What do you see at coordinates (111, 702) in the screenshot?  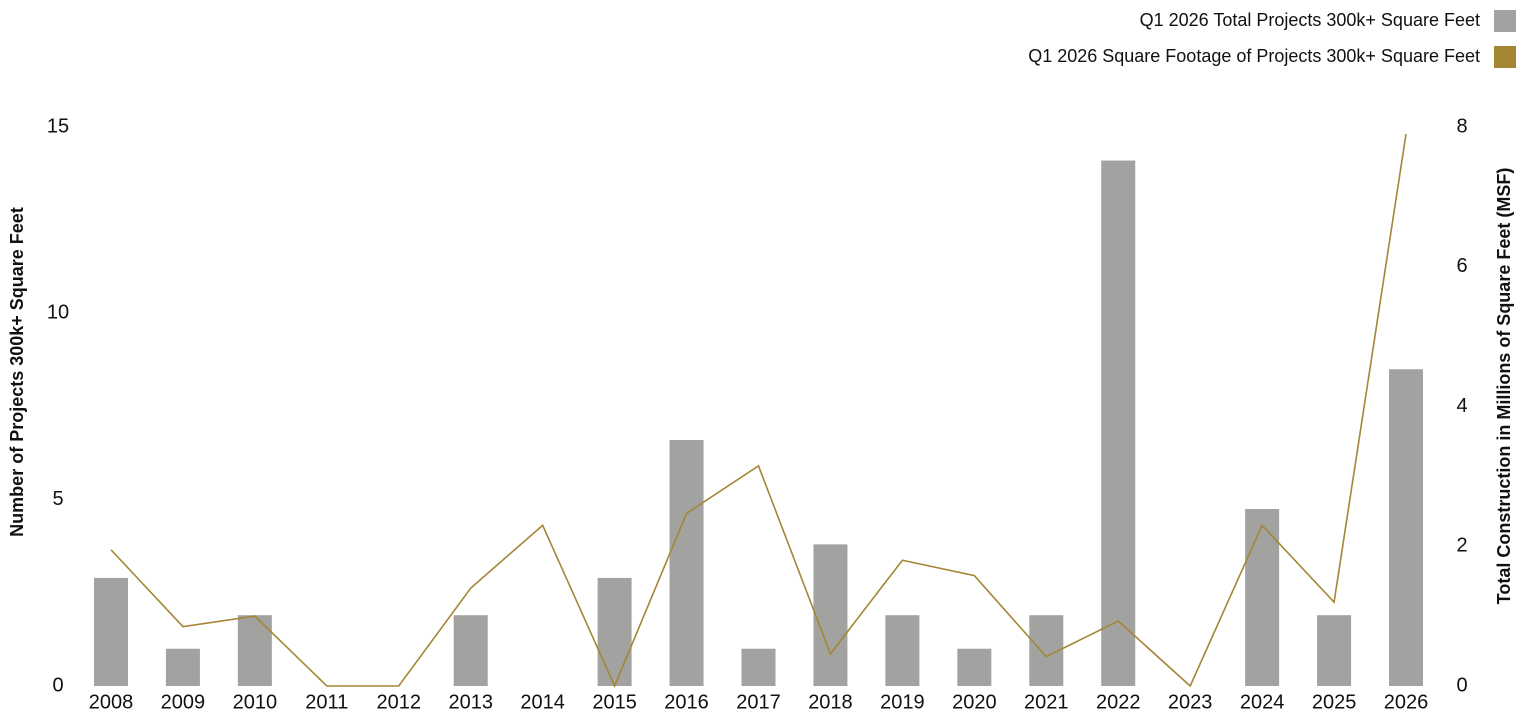 I see `x-tick-label: 2008` at bounding box center [111, 702].